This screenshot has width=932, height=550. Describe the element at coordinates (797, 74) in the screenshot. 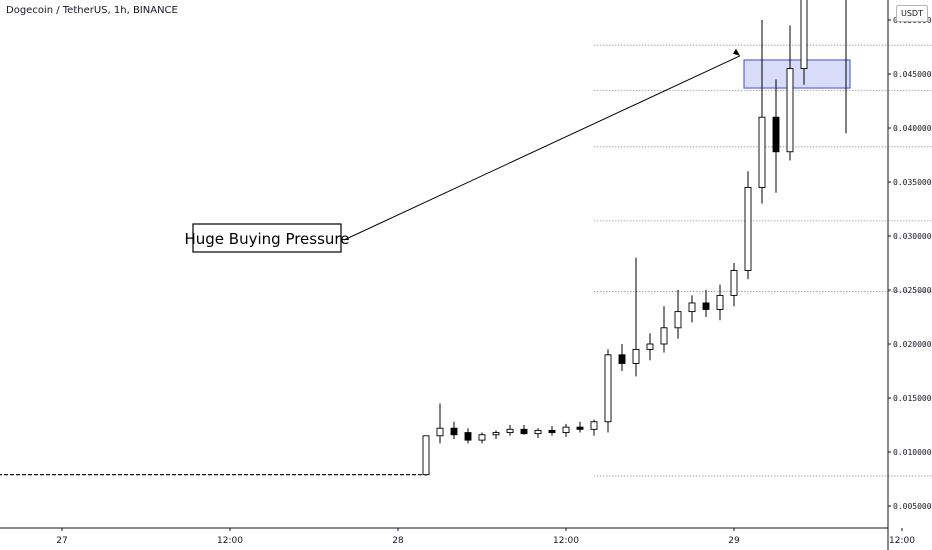

I see `buying-pressure-zone` at that location.